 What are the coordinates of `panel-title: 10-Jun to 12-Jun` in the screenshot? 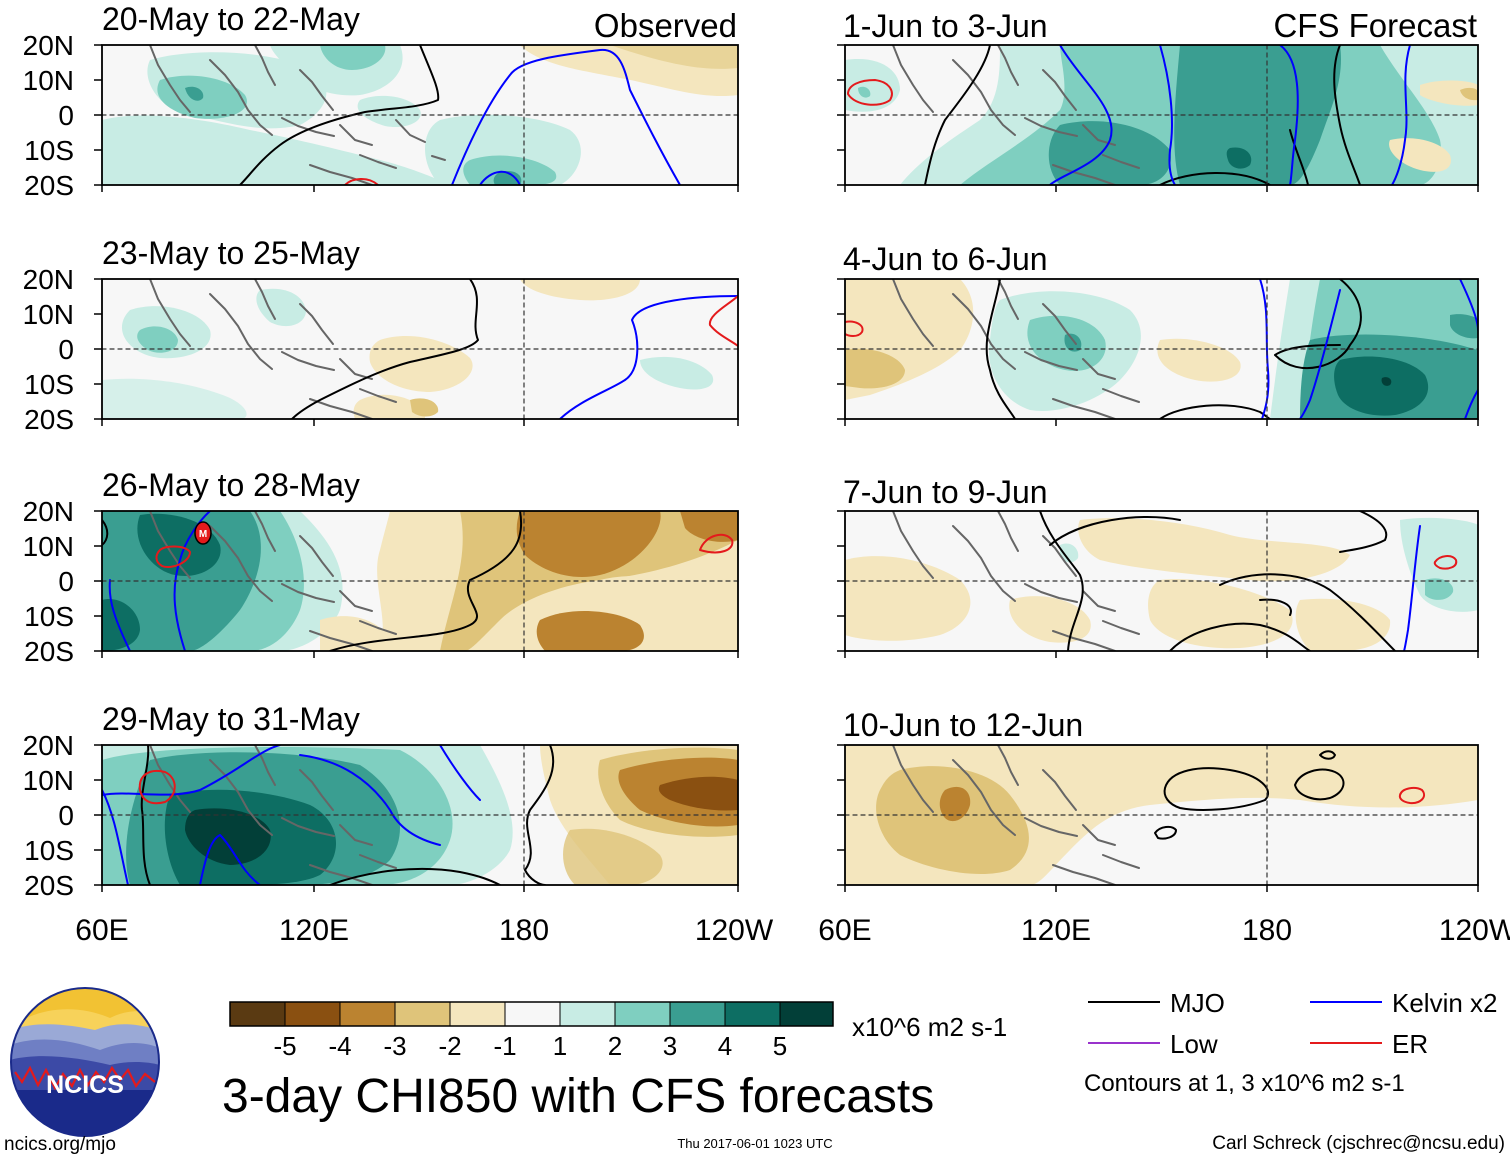 It's located at (963, 725).